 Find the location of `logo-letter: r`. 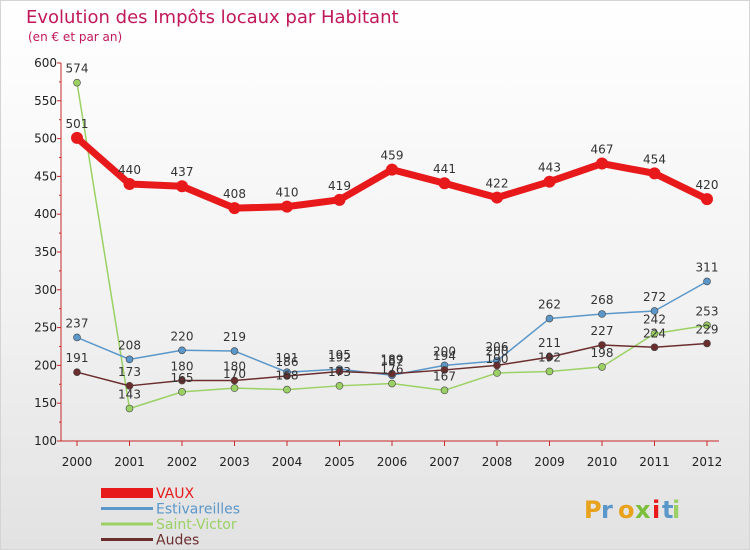

logo-letter: r is located at coordinates (607, 510).